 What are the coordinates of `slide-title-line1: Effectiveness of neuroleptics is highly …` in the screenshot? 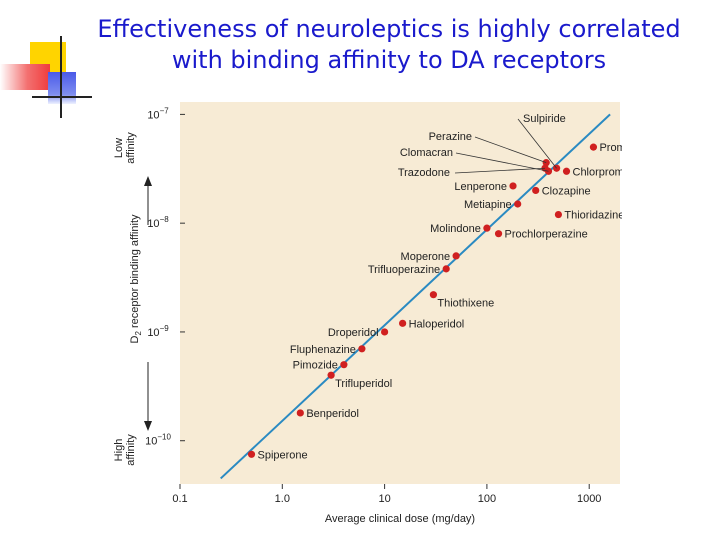 It's located at (389, 29).